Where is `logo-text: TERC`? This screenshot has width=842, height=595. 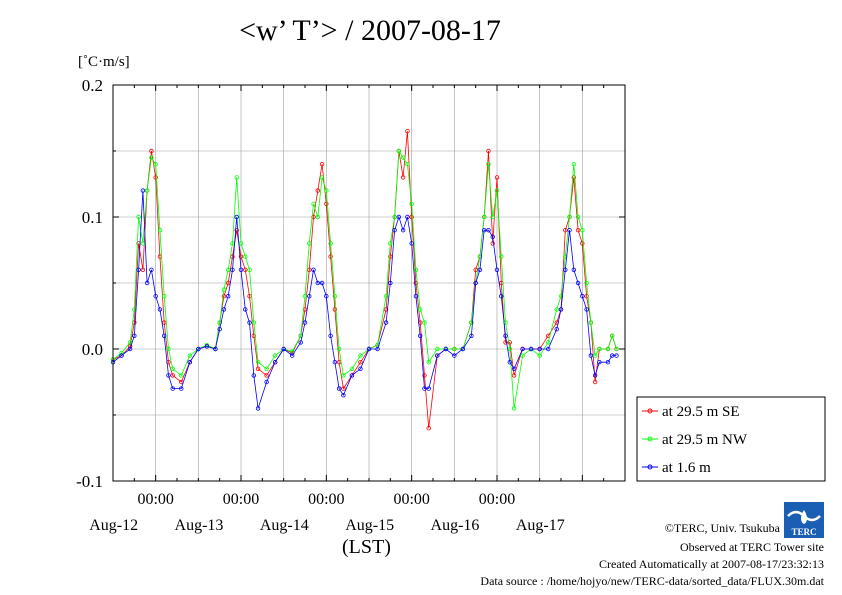 logo-text: TERC is located at coordinates (803, 532).